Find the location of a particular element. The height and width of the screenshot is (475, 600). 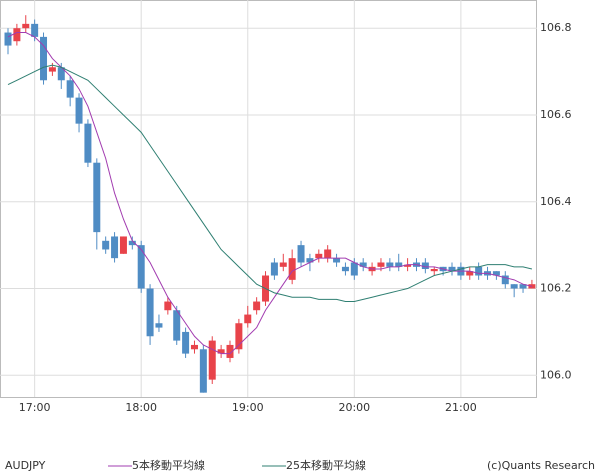

x-tick-label: 21:00 is located at coordinates (461, 407).